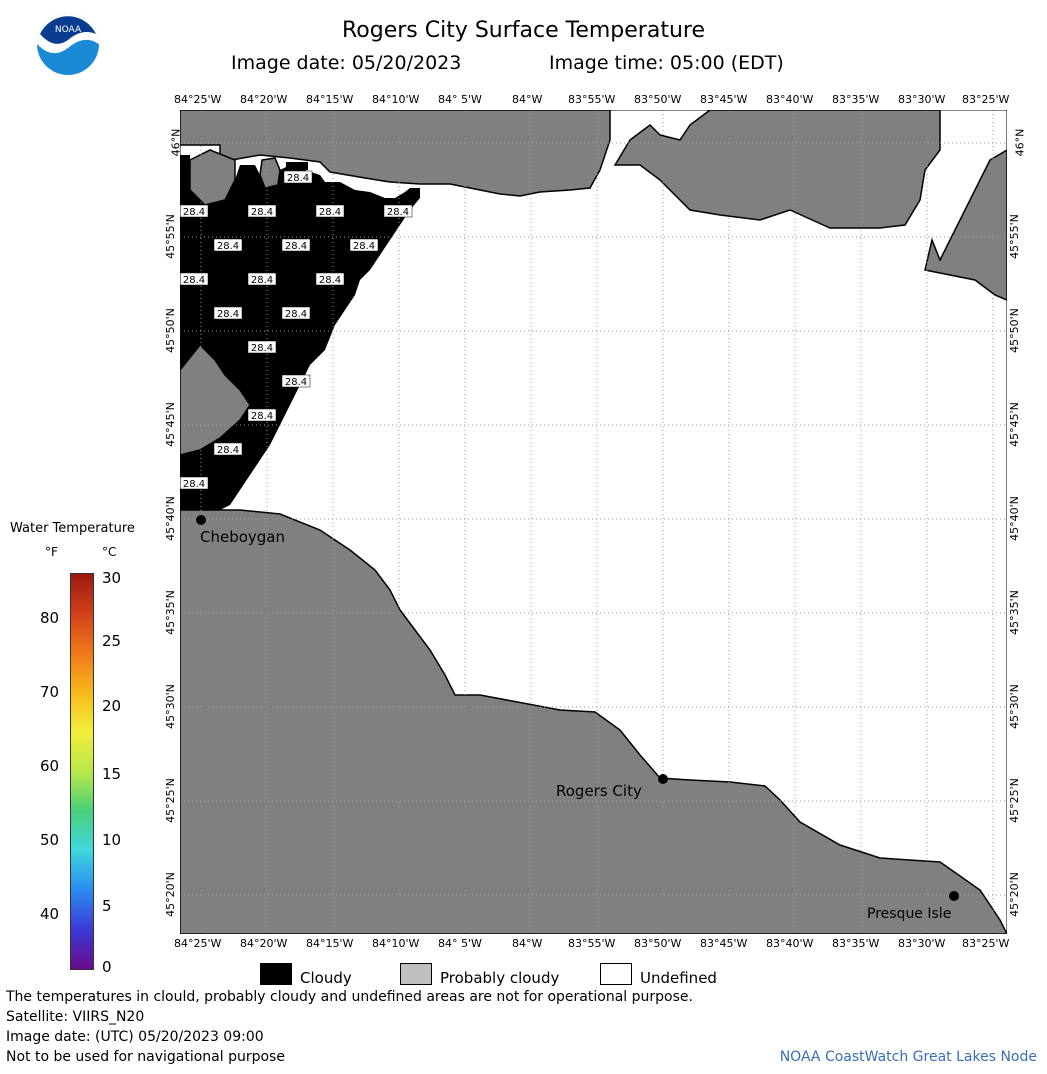  Describe the element at coordinates (790, 99) in the screenshot. I see `lon-tick: 83°40'W` at that location.